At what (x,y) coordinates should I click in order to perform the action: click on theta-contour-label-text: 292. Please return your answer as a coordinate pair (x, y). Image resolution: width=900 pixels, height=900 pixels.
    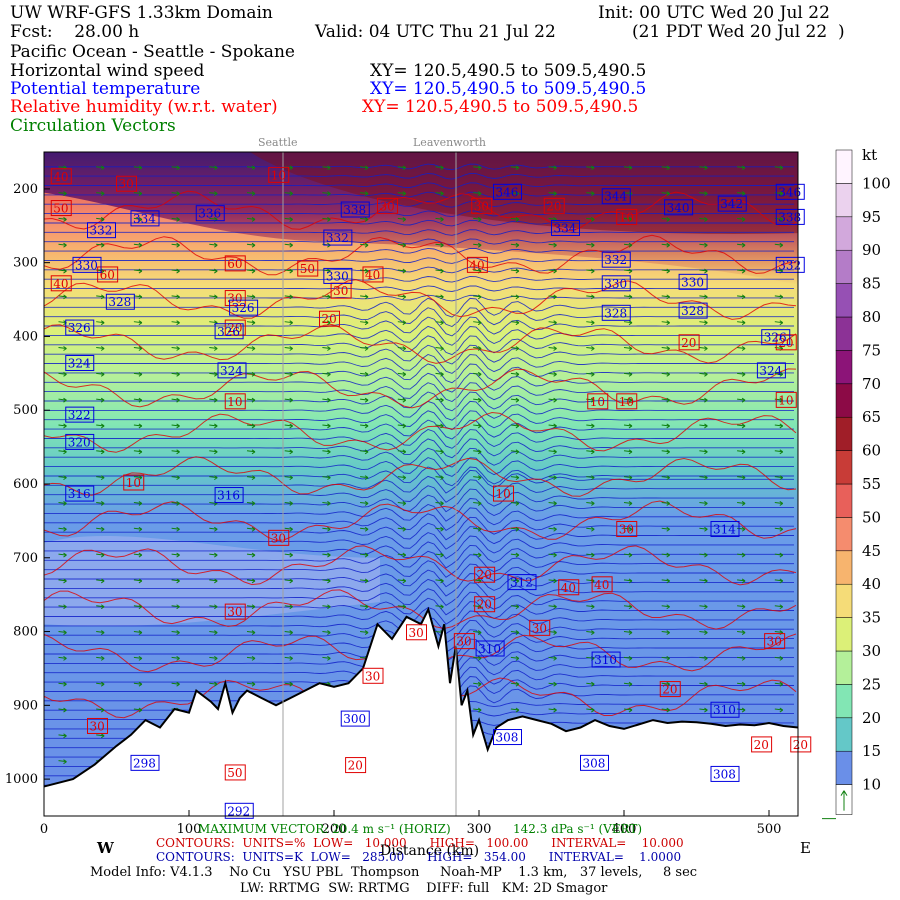
    Looking at the image, I should click on (238, 811).